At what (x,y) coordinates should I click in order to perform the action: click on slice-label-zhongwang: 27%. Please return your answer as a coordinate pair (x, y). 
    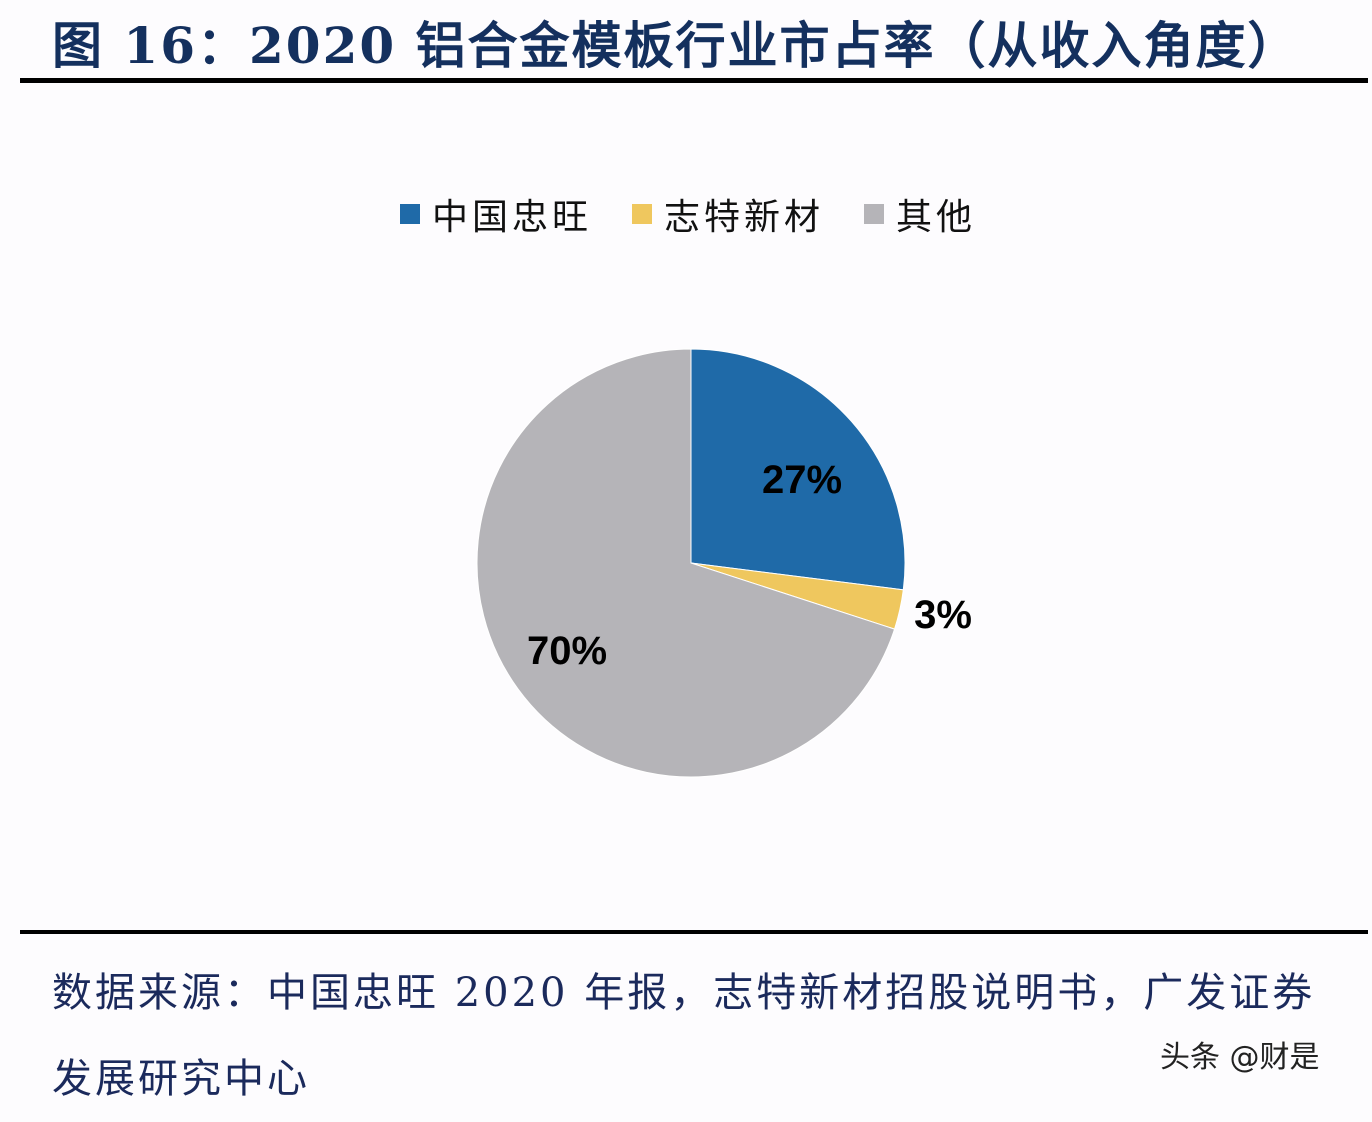
    Looking at the image, I should click on (802, 480).